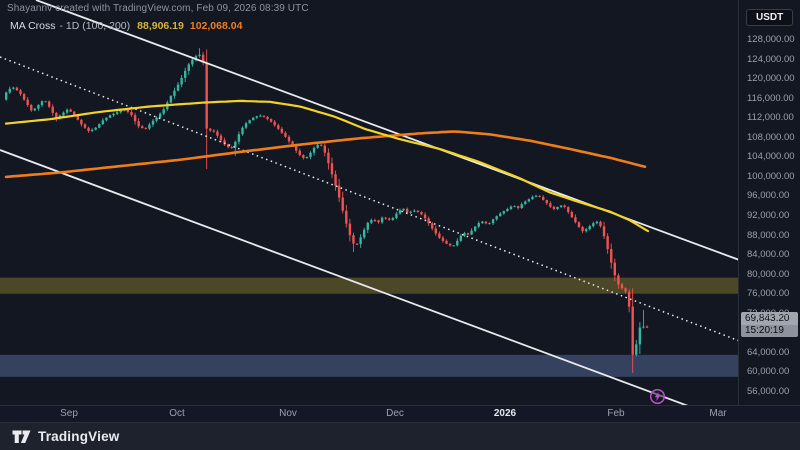 The height and width of the screenshot is (450, 800). I want to click on price-tick-label: 60,000.00, so click(768, 372).